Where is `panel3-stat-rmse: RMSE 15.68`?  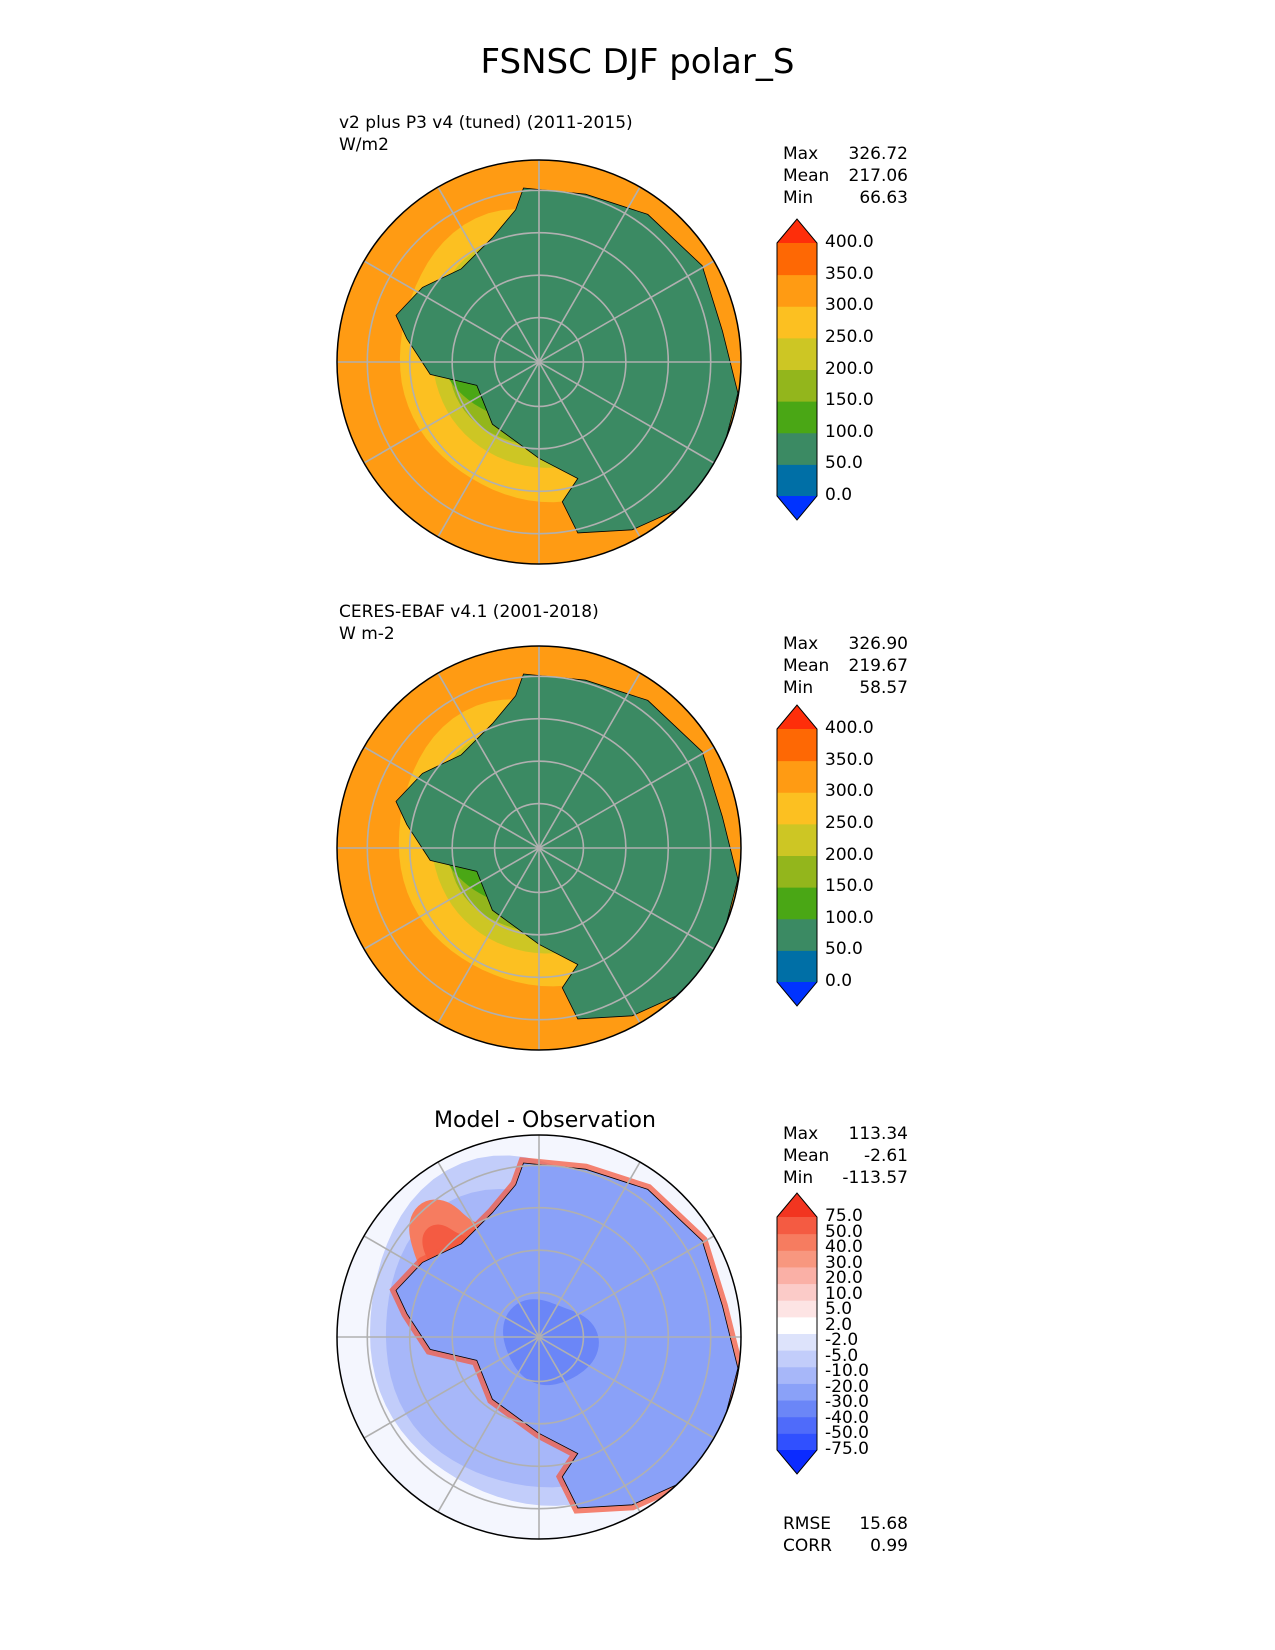
panel3-stat-rmse: RMSE 15.68 is located at coordinates (845, 1524).